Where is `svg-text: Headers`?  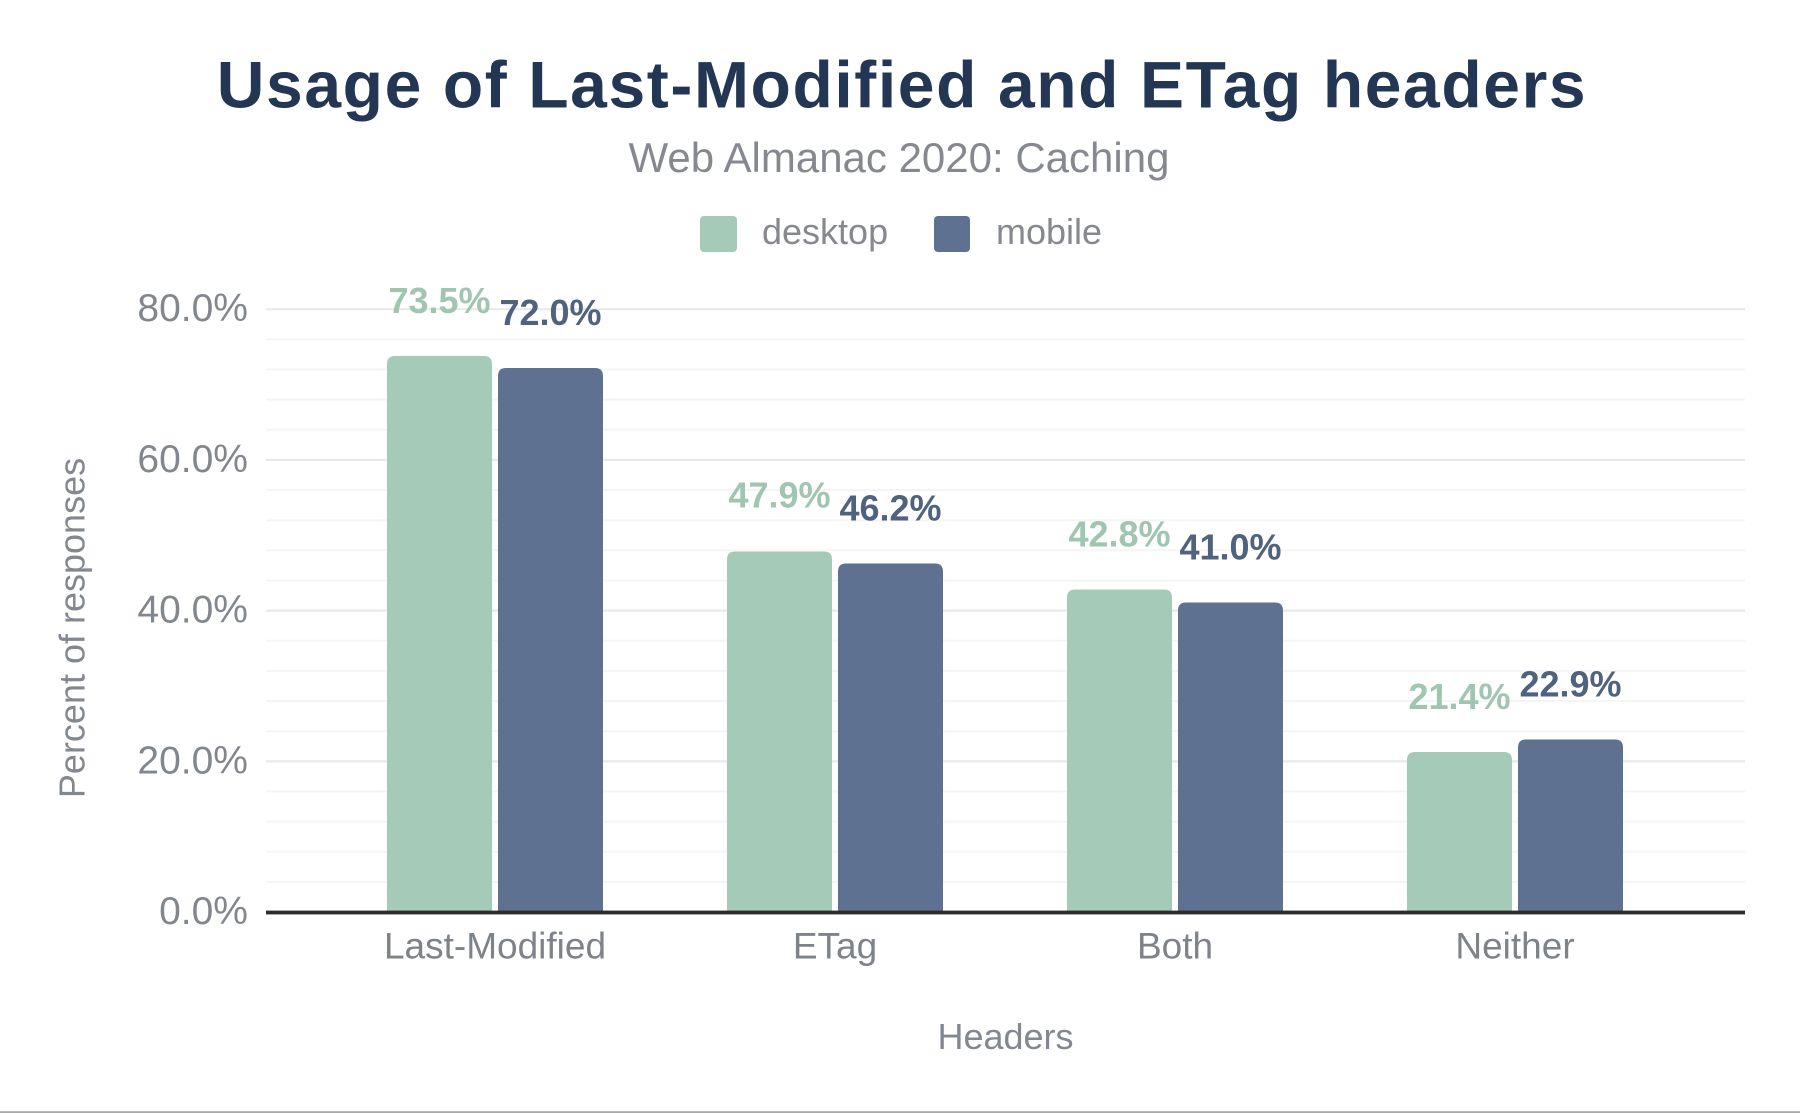
svg-text: Headers is located at coordinates (1005, 1036).